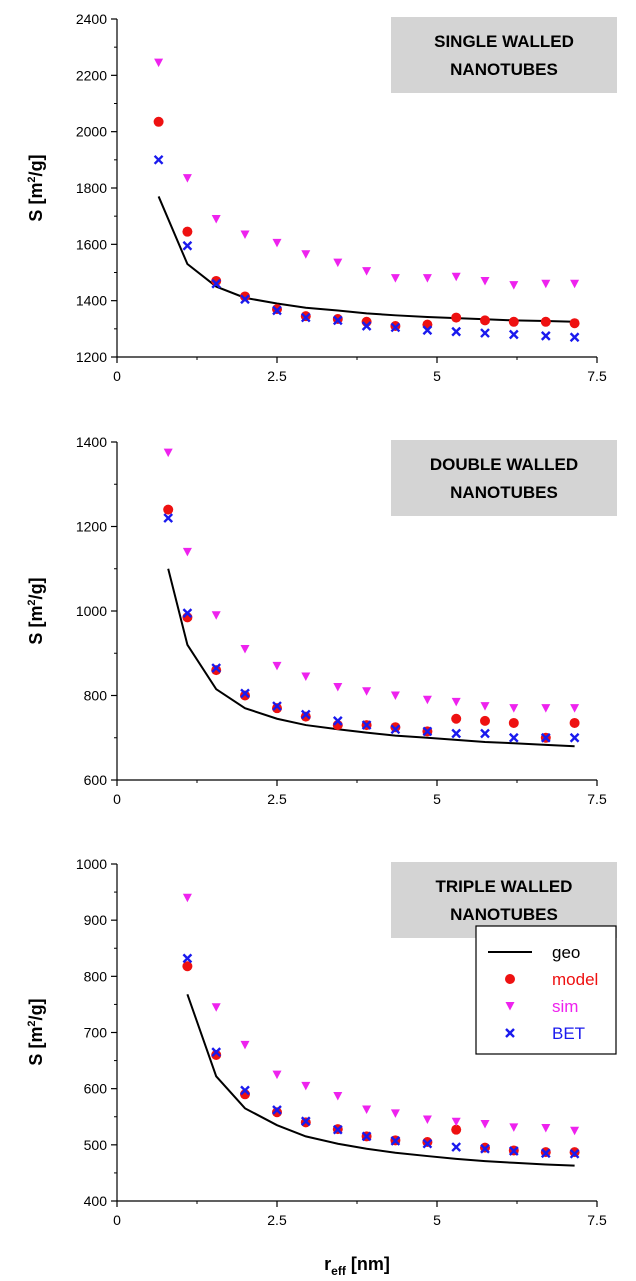 The image size is (636, 1281). What do you see at coordinates (510, 1006) in the screenshot?
I see `legend-swatch-sim` at bounding box center [510, 1006].